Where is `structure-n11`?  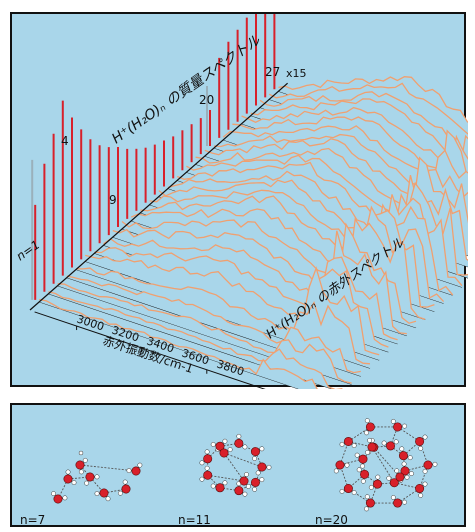
structure-n11 is located at coordinates (235, 465).